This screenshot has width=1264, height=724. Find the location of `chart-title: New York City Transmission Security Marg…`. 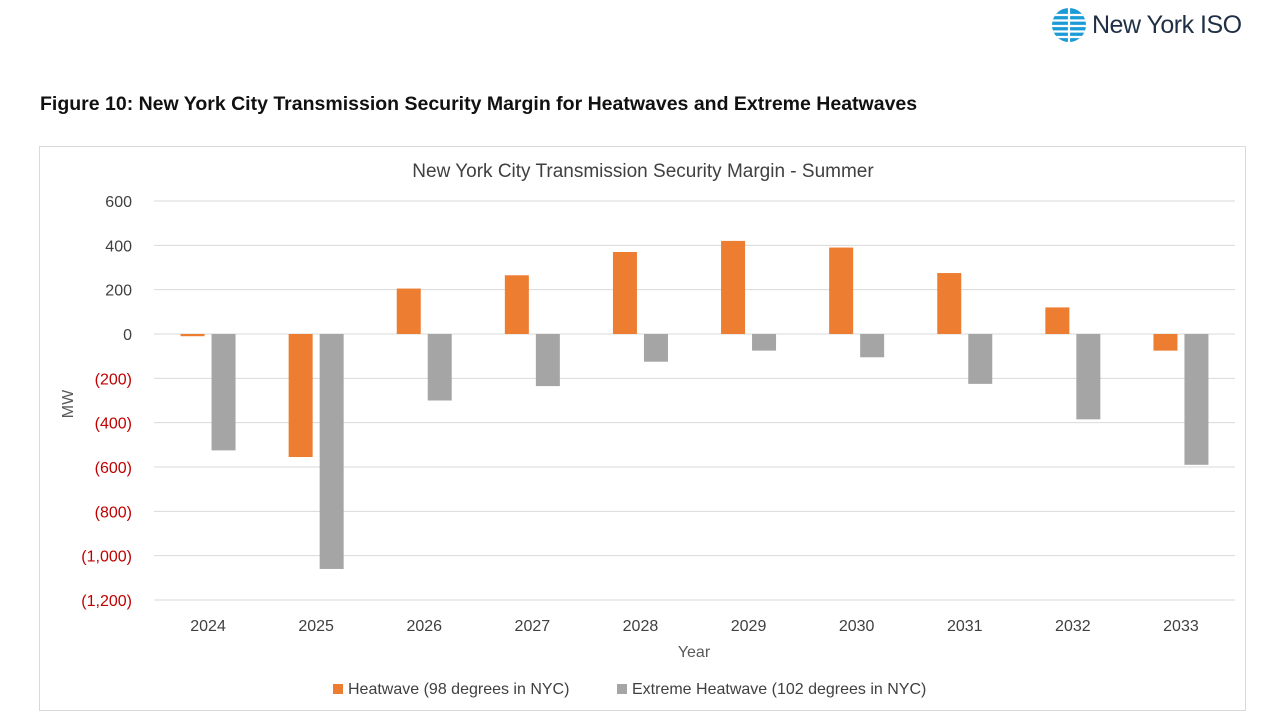

chart-title: New York City Transmission Security Marg… is located at coordinates (643, 171).